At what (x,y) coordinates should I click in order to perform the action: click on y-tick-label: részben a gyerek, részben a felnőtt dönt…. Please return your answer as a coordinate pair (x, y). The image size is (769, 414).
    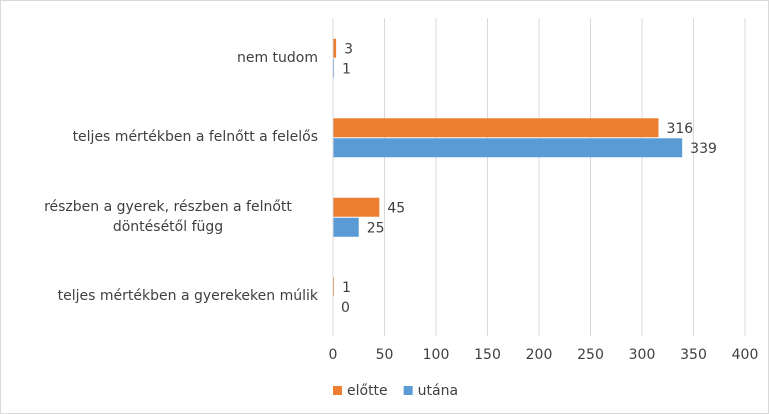
    Looking at the image, I should click on (163, 217).